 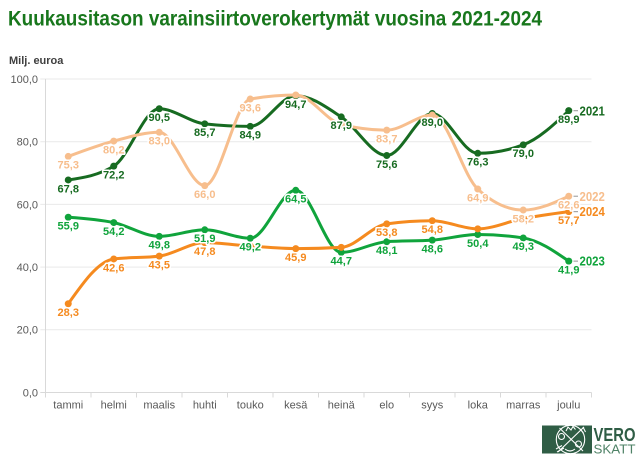 I want to click on svg-text: 80,0, so click(x=27, y=143).